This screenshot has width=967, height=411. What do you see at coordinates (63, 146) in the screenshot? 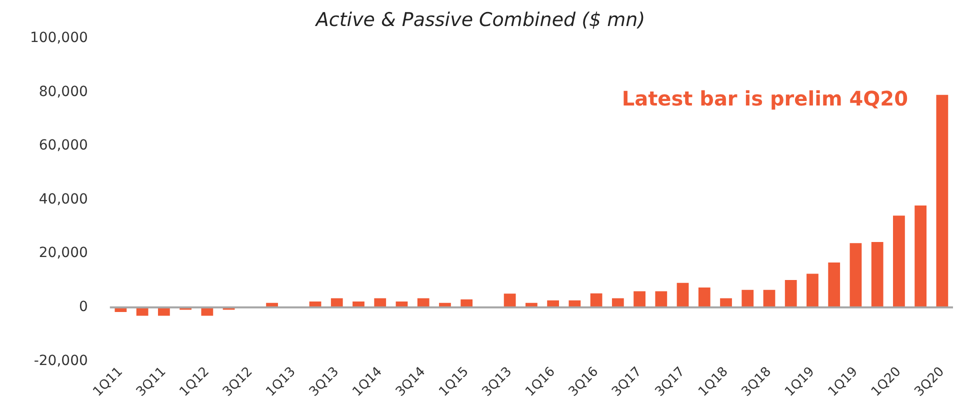
I see `y-tick-label: 60,000` at bounding box center [63, 146].